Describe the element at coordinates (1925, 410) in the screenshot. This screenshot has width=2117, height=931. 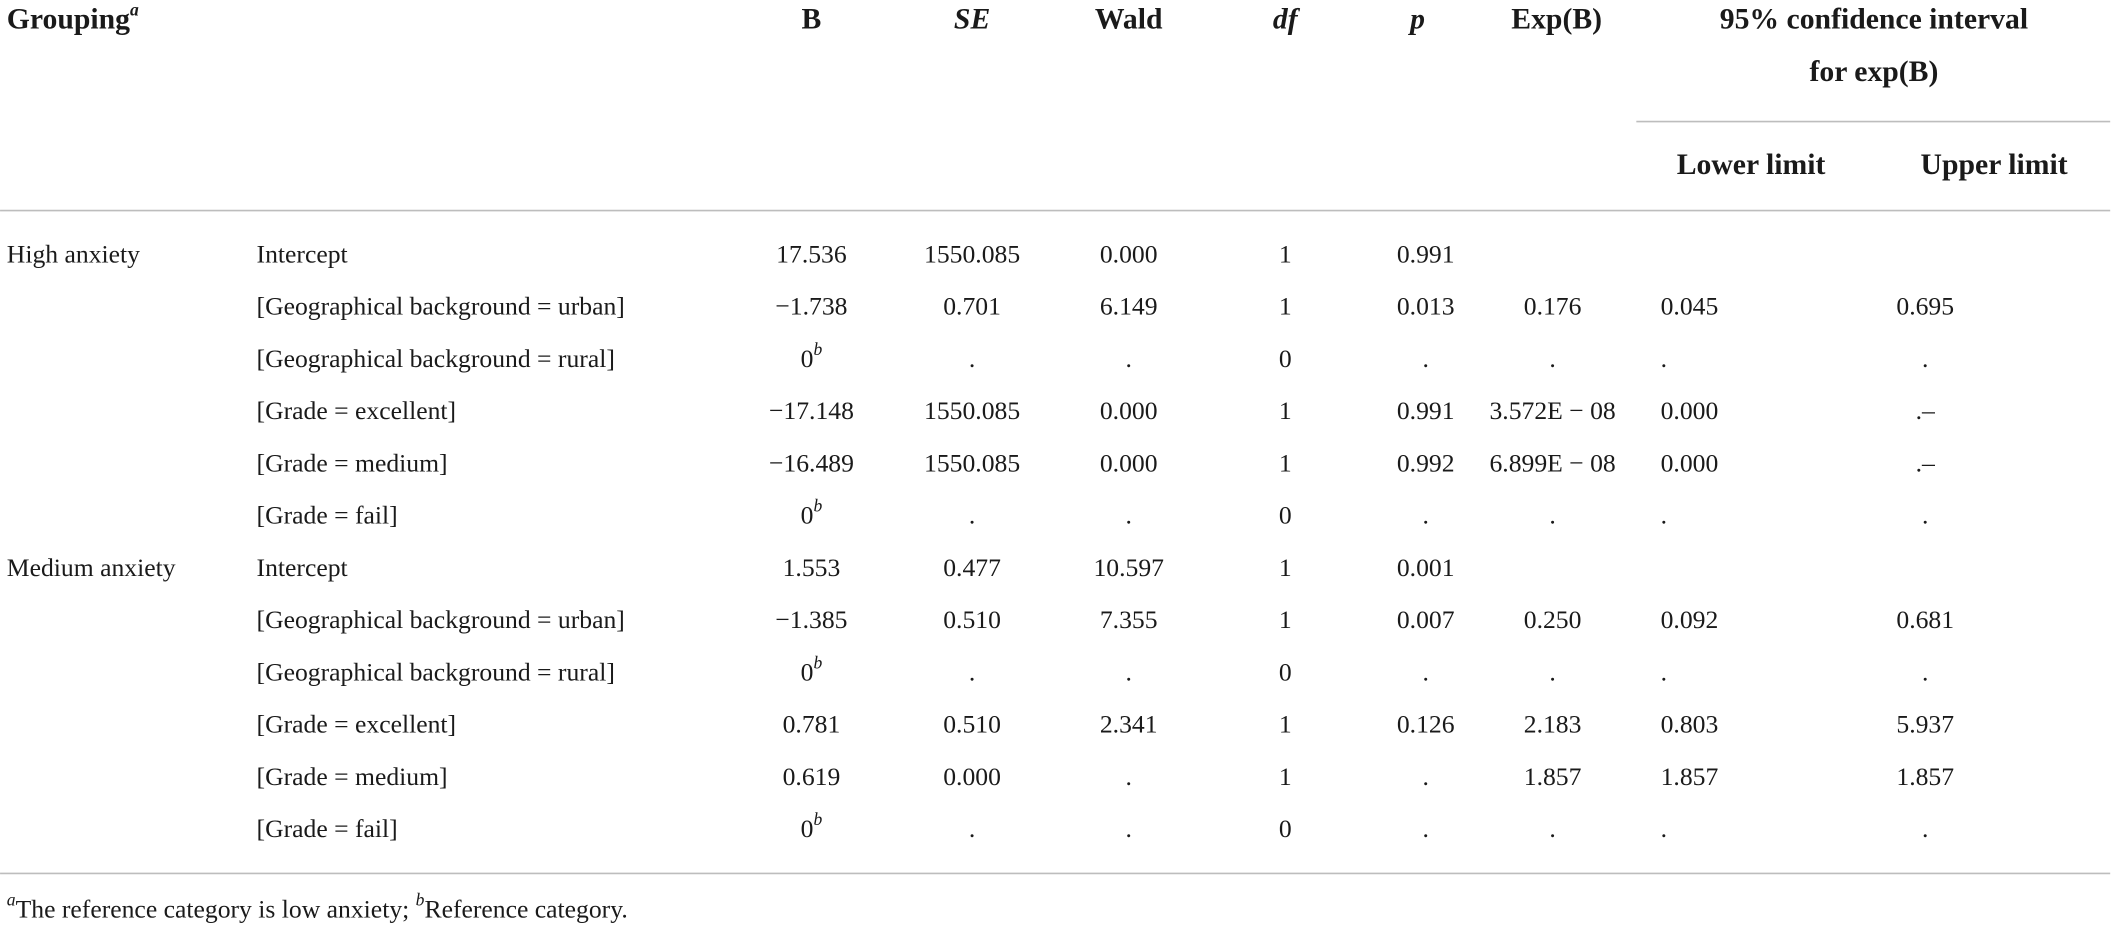
I see `cell: .–` at that location.